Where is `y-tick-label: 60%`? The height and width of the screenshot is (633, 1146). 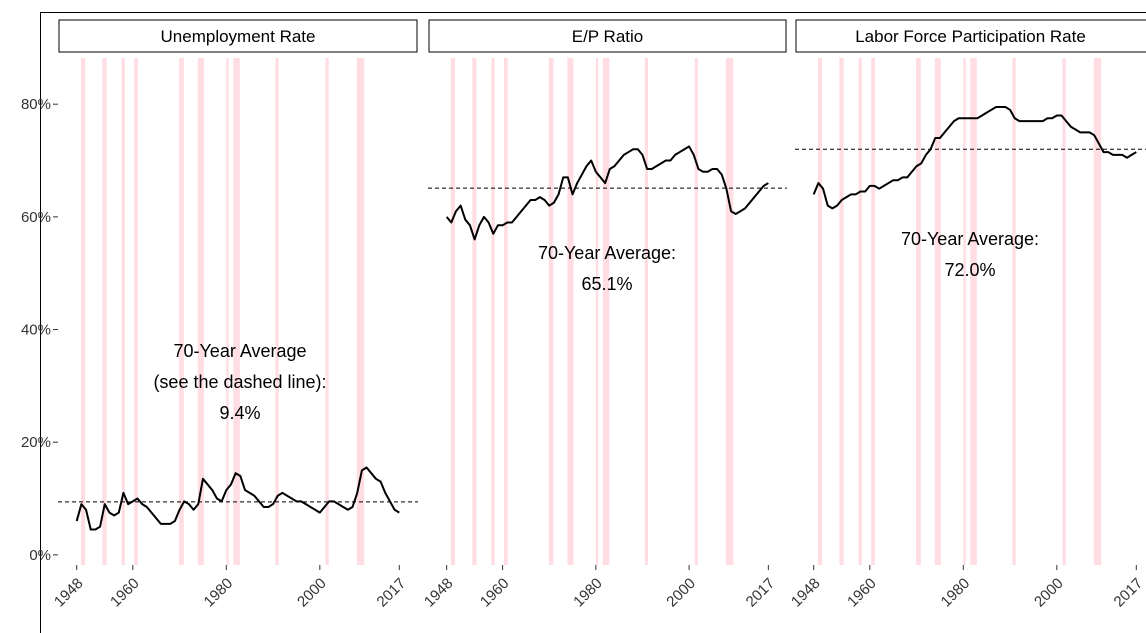
y-tick-label: 60% is located at coordinates (36, 217).